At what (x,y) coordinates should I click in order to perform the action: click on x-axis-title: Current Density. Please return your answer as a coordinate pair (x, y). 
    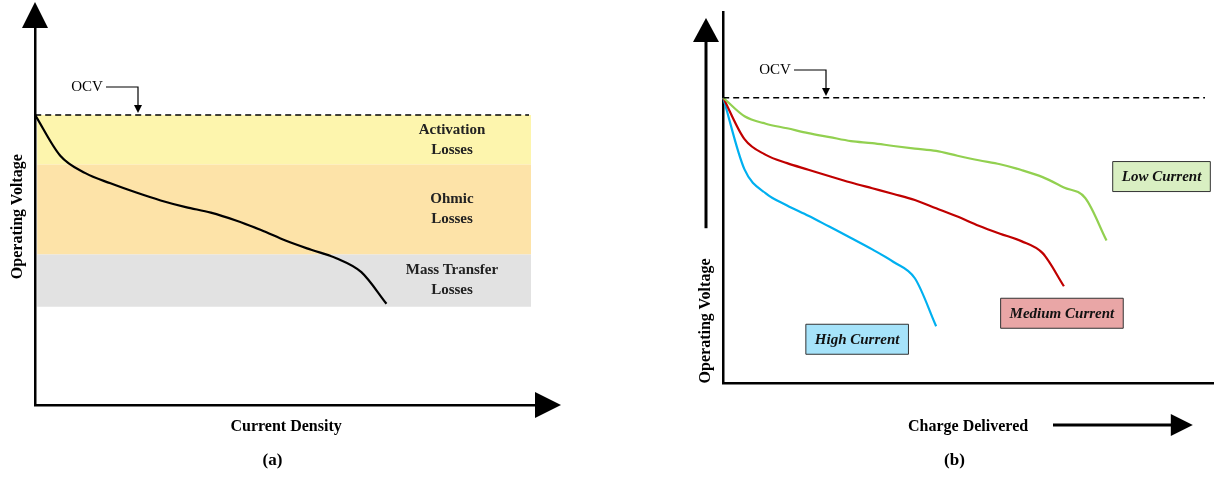
    Looking at the image, I should click on (286, 426).